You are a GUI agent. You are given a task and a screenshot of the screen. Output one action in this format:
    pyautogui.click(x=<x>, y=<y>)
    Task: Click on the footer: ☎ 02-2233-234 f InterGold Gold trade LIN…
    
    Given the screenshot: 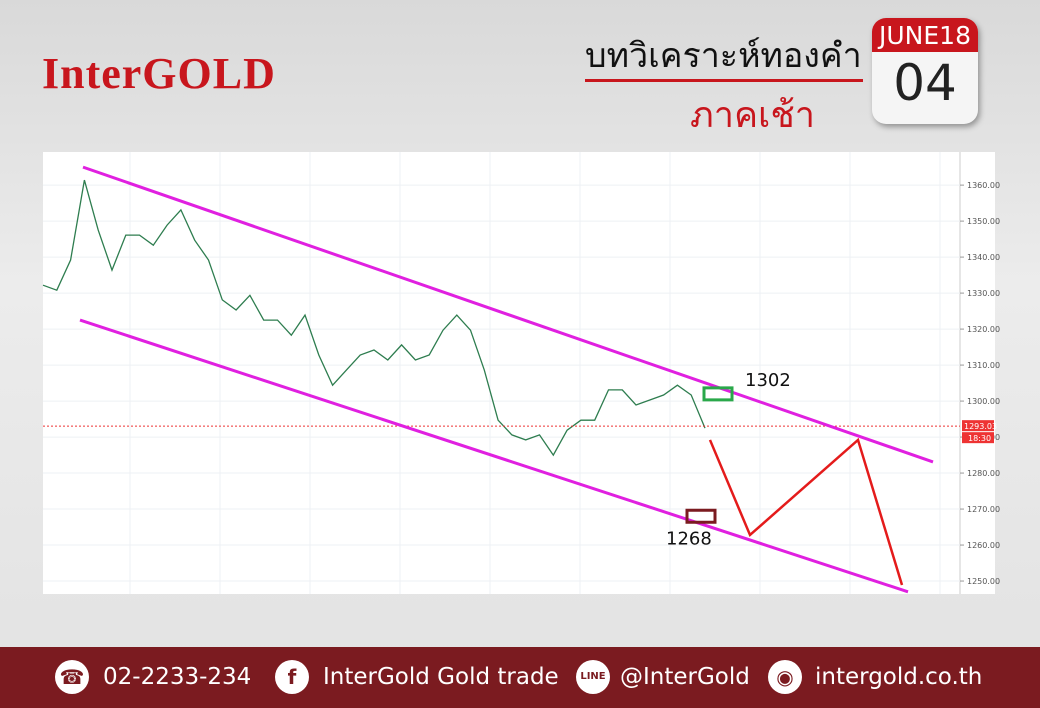 What is the action you would take?
    pyautogui.click(x=520, y=677)
    